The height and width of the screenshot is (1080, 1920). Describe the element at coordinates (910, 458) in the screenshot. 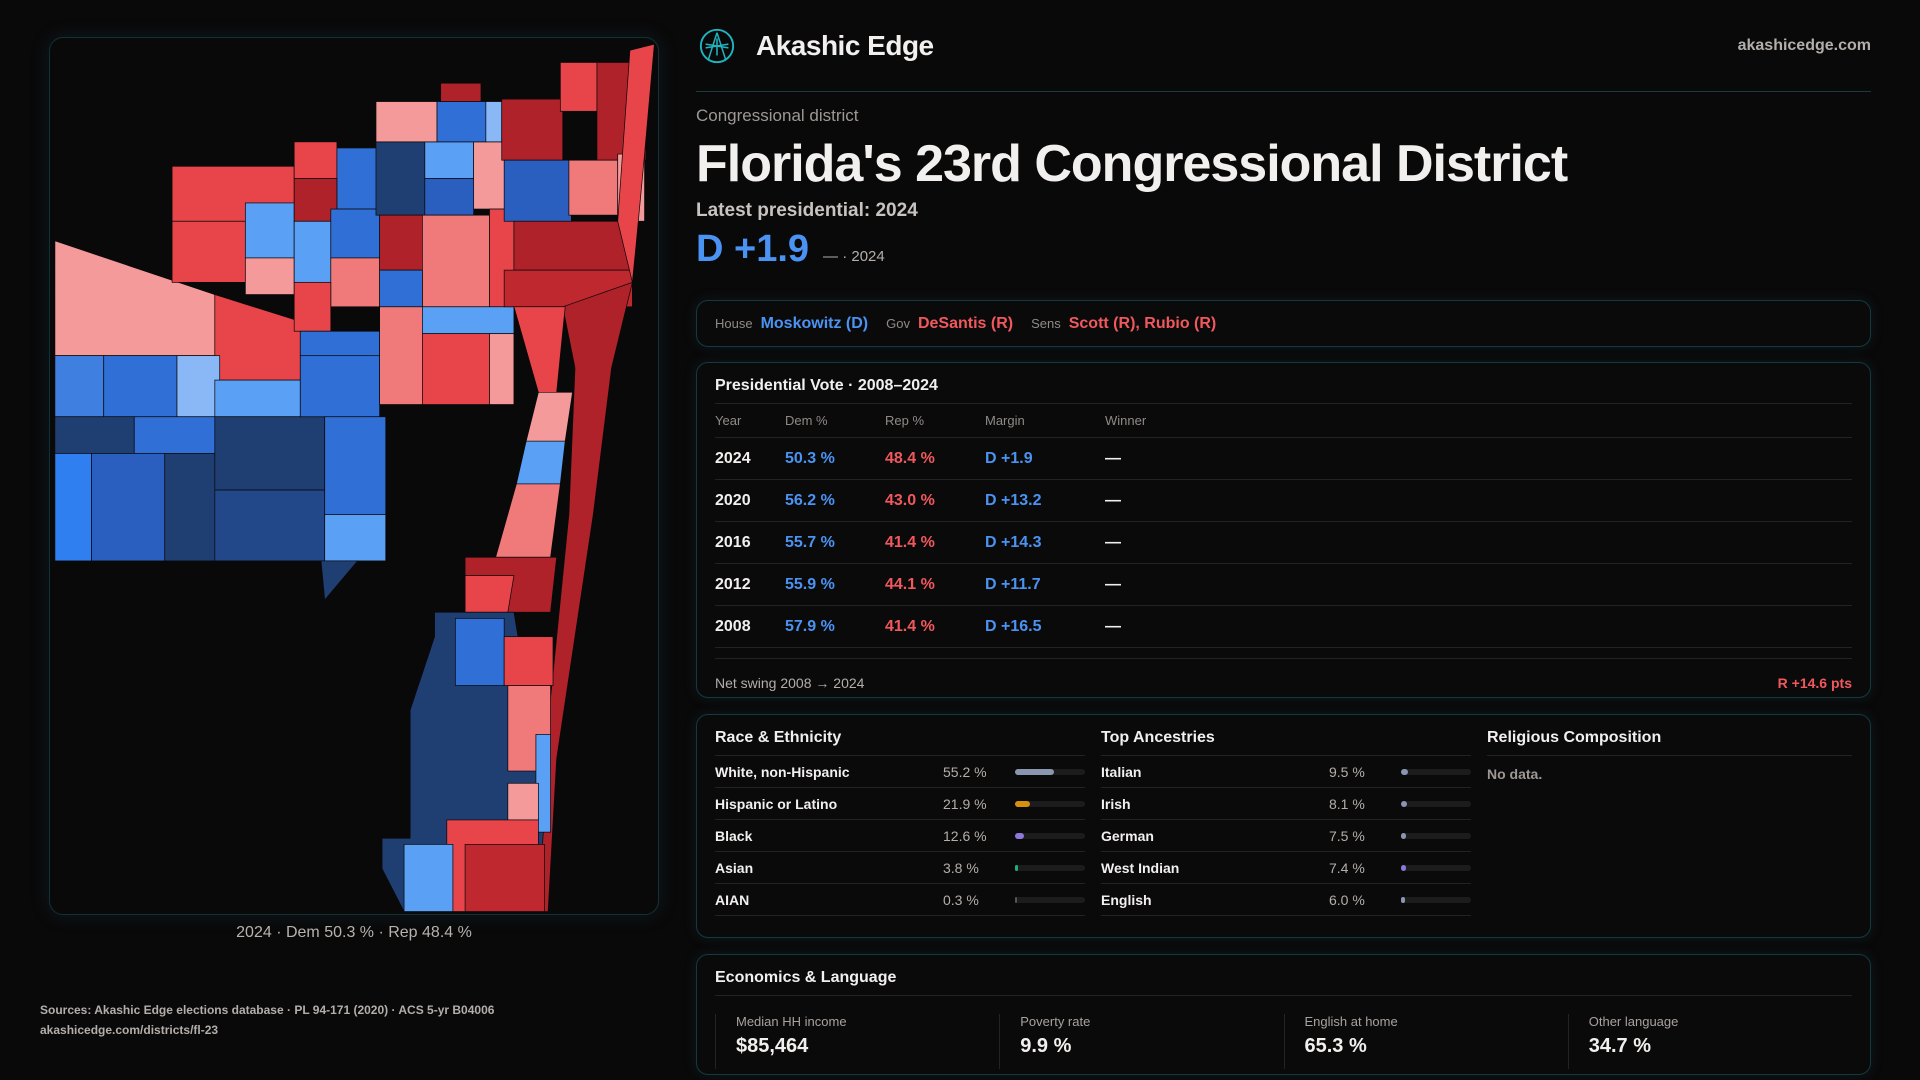

I see `cell-rep: 48.4 %` at that location.